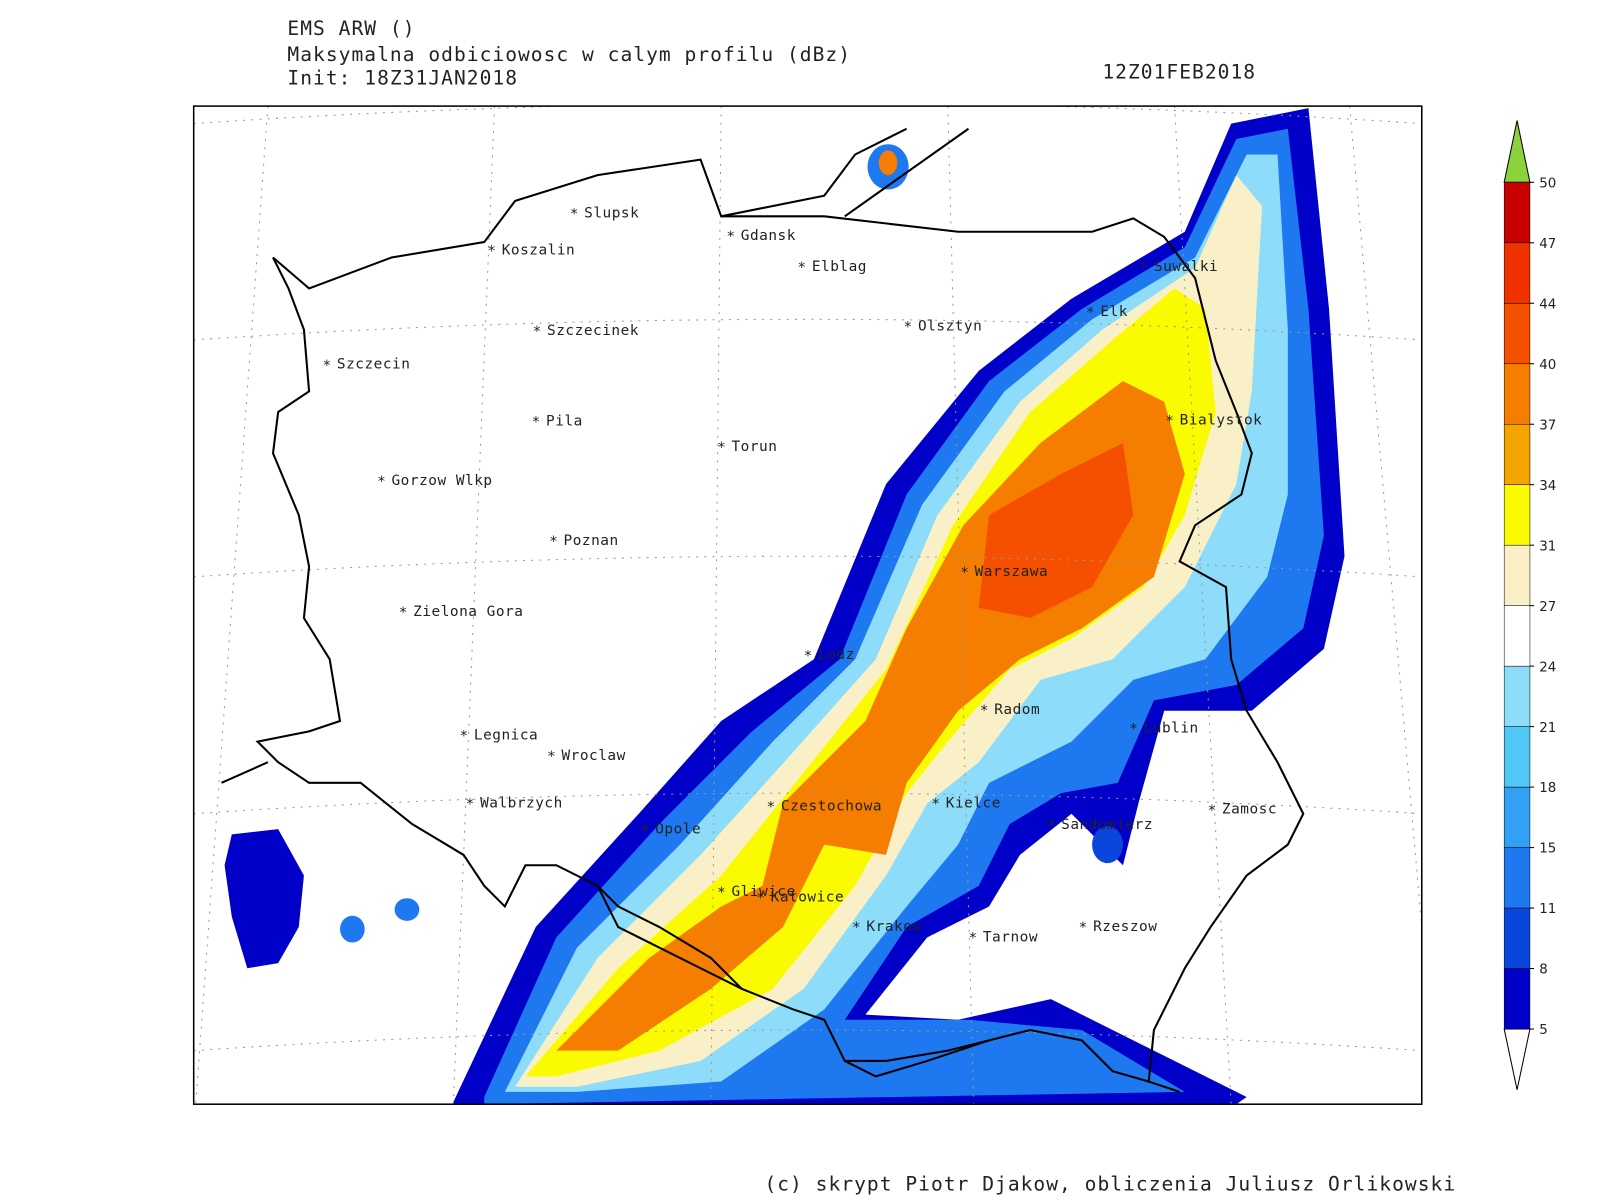  What do you see at coordinates (1125, 927) in the screenshot?
I see `city-label: Rzeszow` at bounding box center [1125, 927].